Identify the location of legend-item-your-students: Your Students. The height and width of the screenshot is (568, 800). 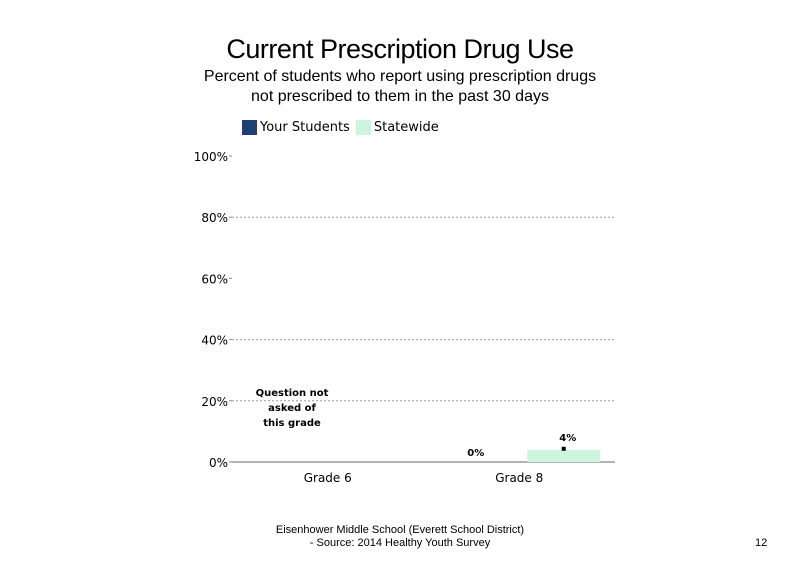
(296, 127).